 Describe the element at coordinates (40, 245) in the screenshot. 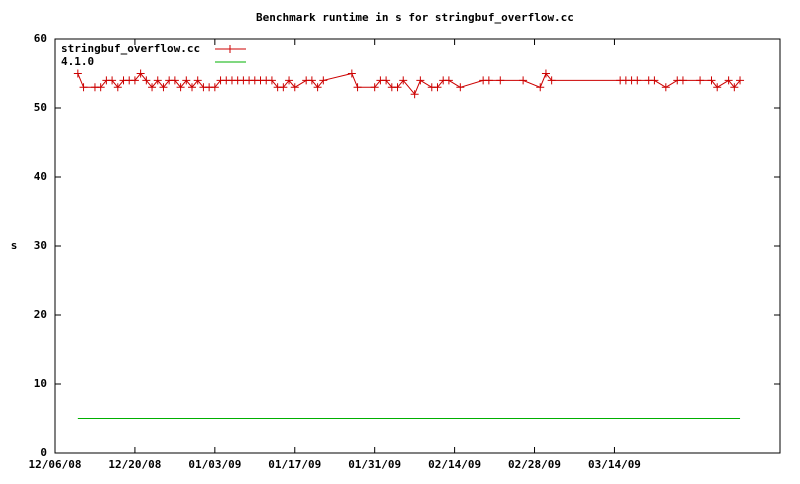

I see `y-tick-label: 30` at that location.